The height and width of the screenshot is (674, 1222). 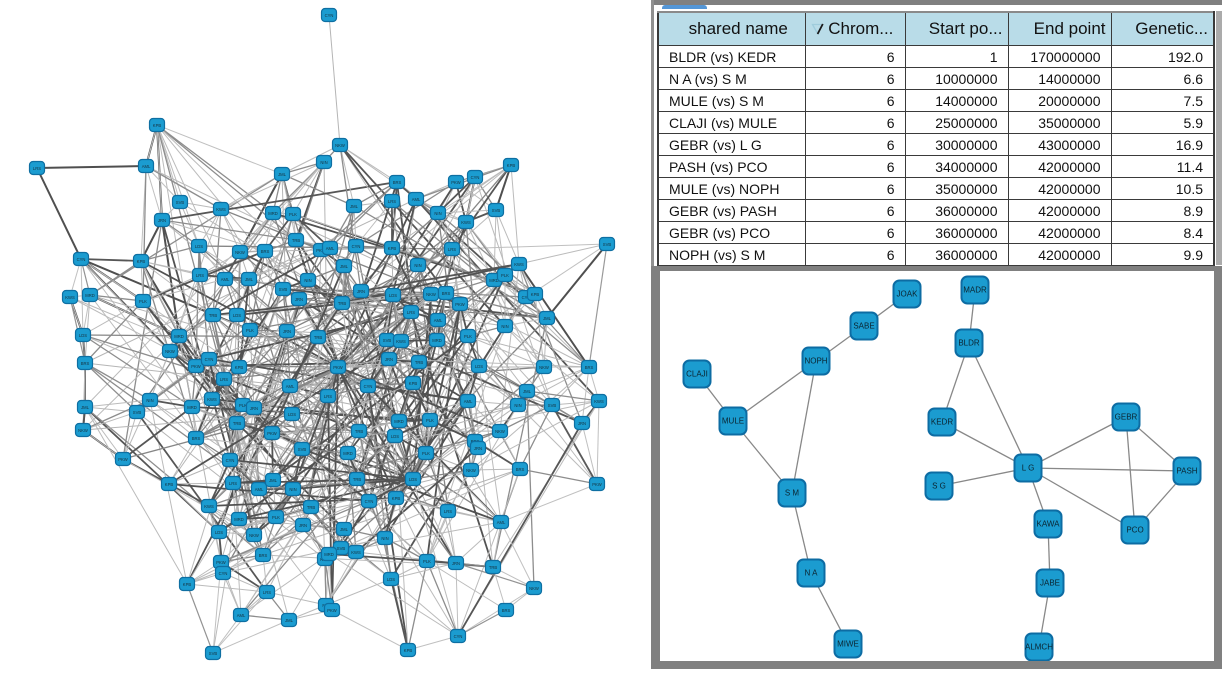 I want to click on svg-text: ALMCH, so click(x=1039, y=647).